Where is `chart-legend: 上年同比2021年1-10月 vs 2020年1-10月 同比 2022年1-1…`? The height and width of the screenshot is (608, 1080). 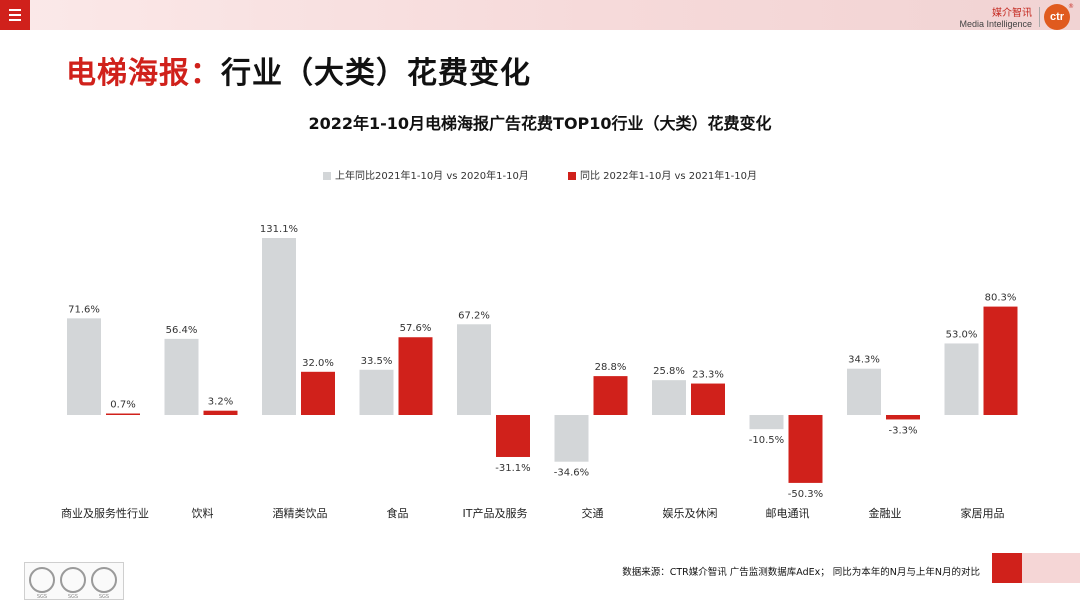 chart-legend: 上年同比2021年1-10月 vs 2020年1-10月 同比 2022年1-1… is located at coordinates (540, 174).